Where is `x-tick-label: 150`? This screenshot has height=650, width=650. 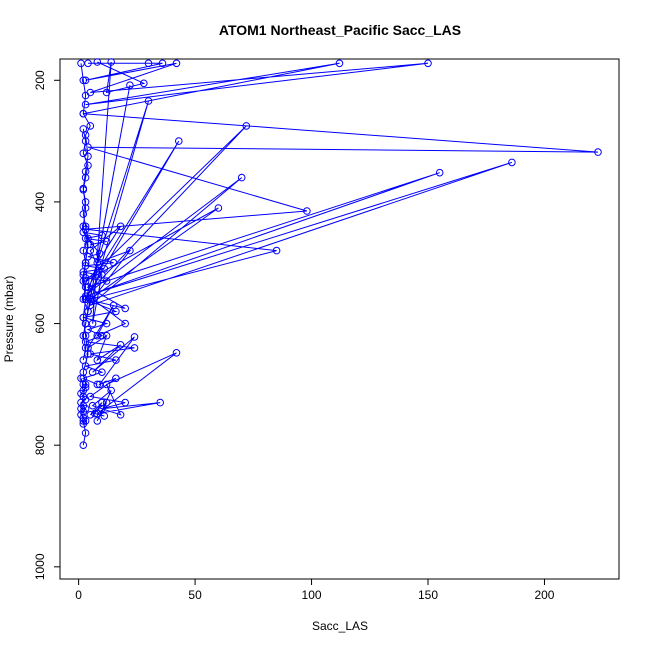 x-tick-label: 150 is located at coordinates (428, 595).